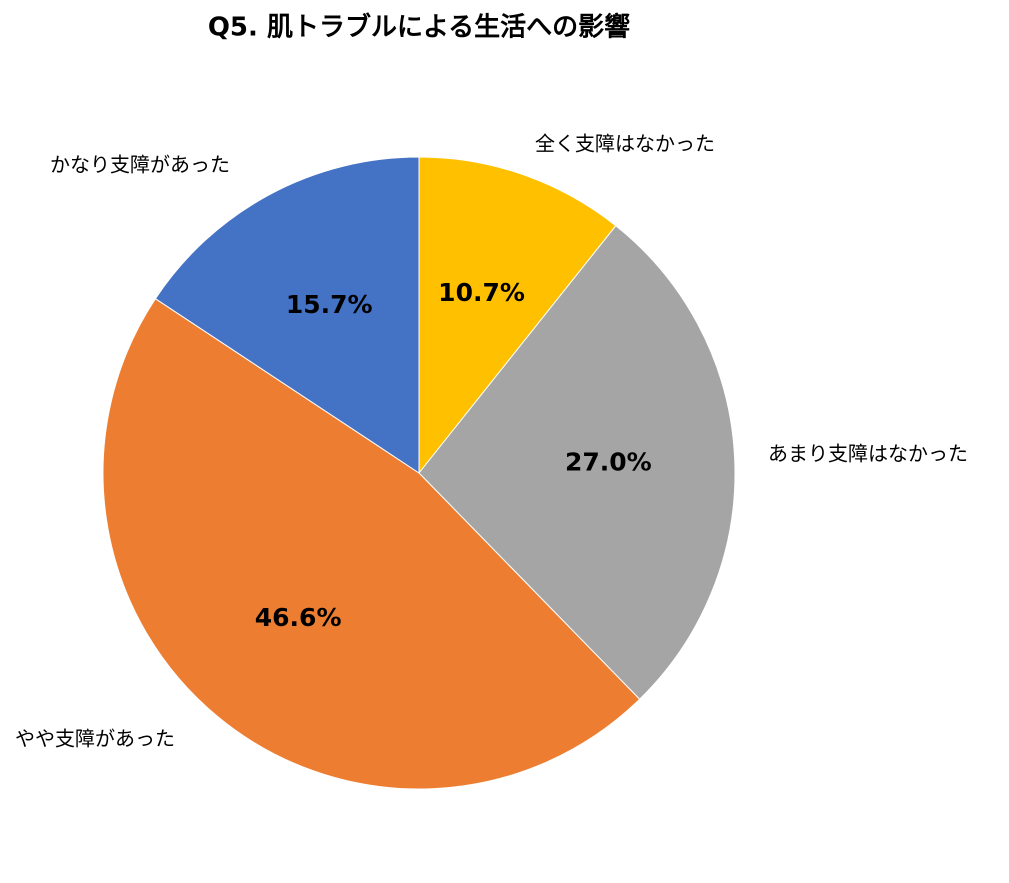 The image size is (1009, 883). I want to click on category-label: やや支障があった, so click(95, 739).